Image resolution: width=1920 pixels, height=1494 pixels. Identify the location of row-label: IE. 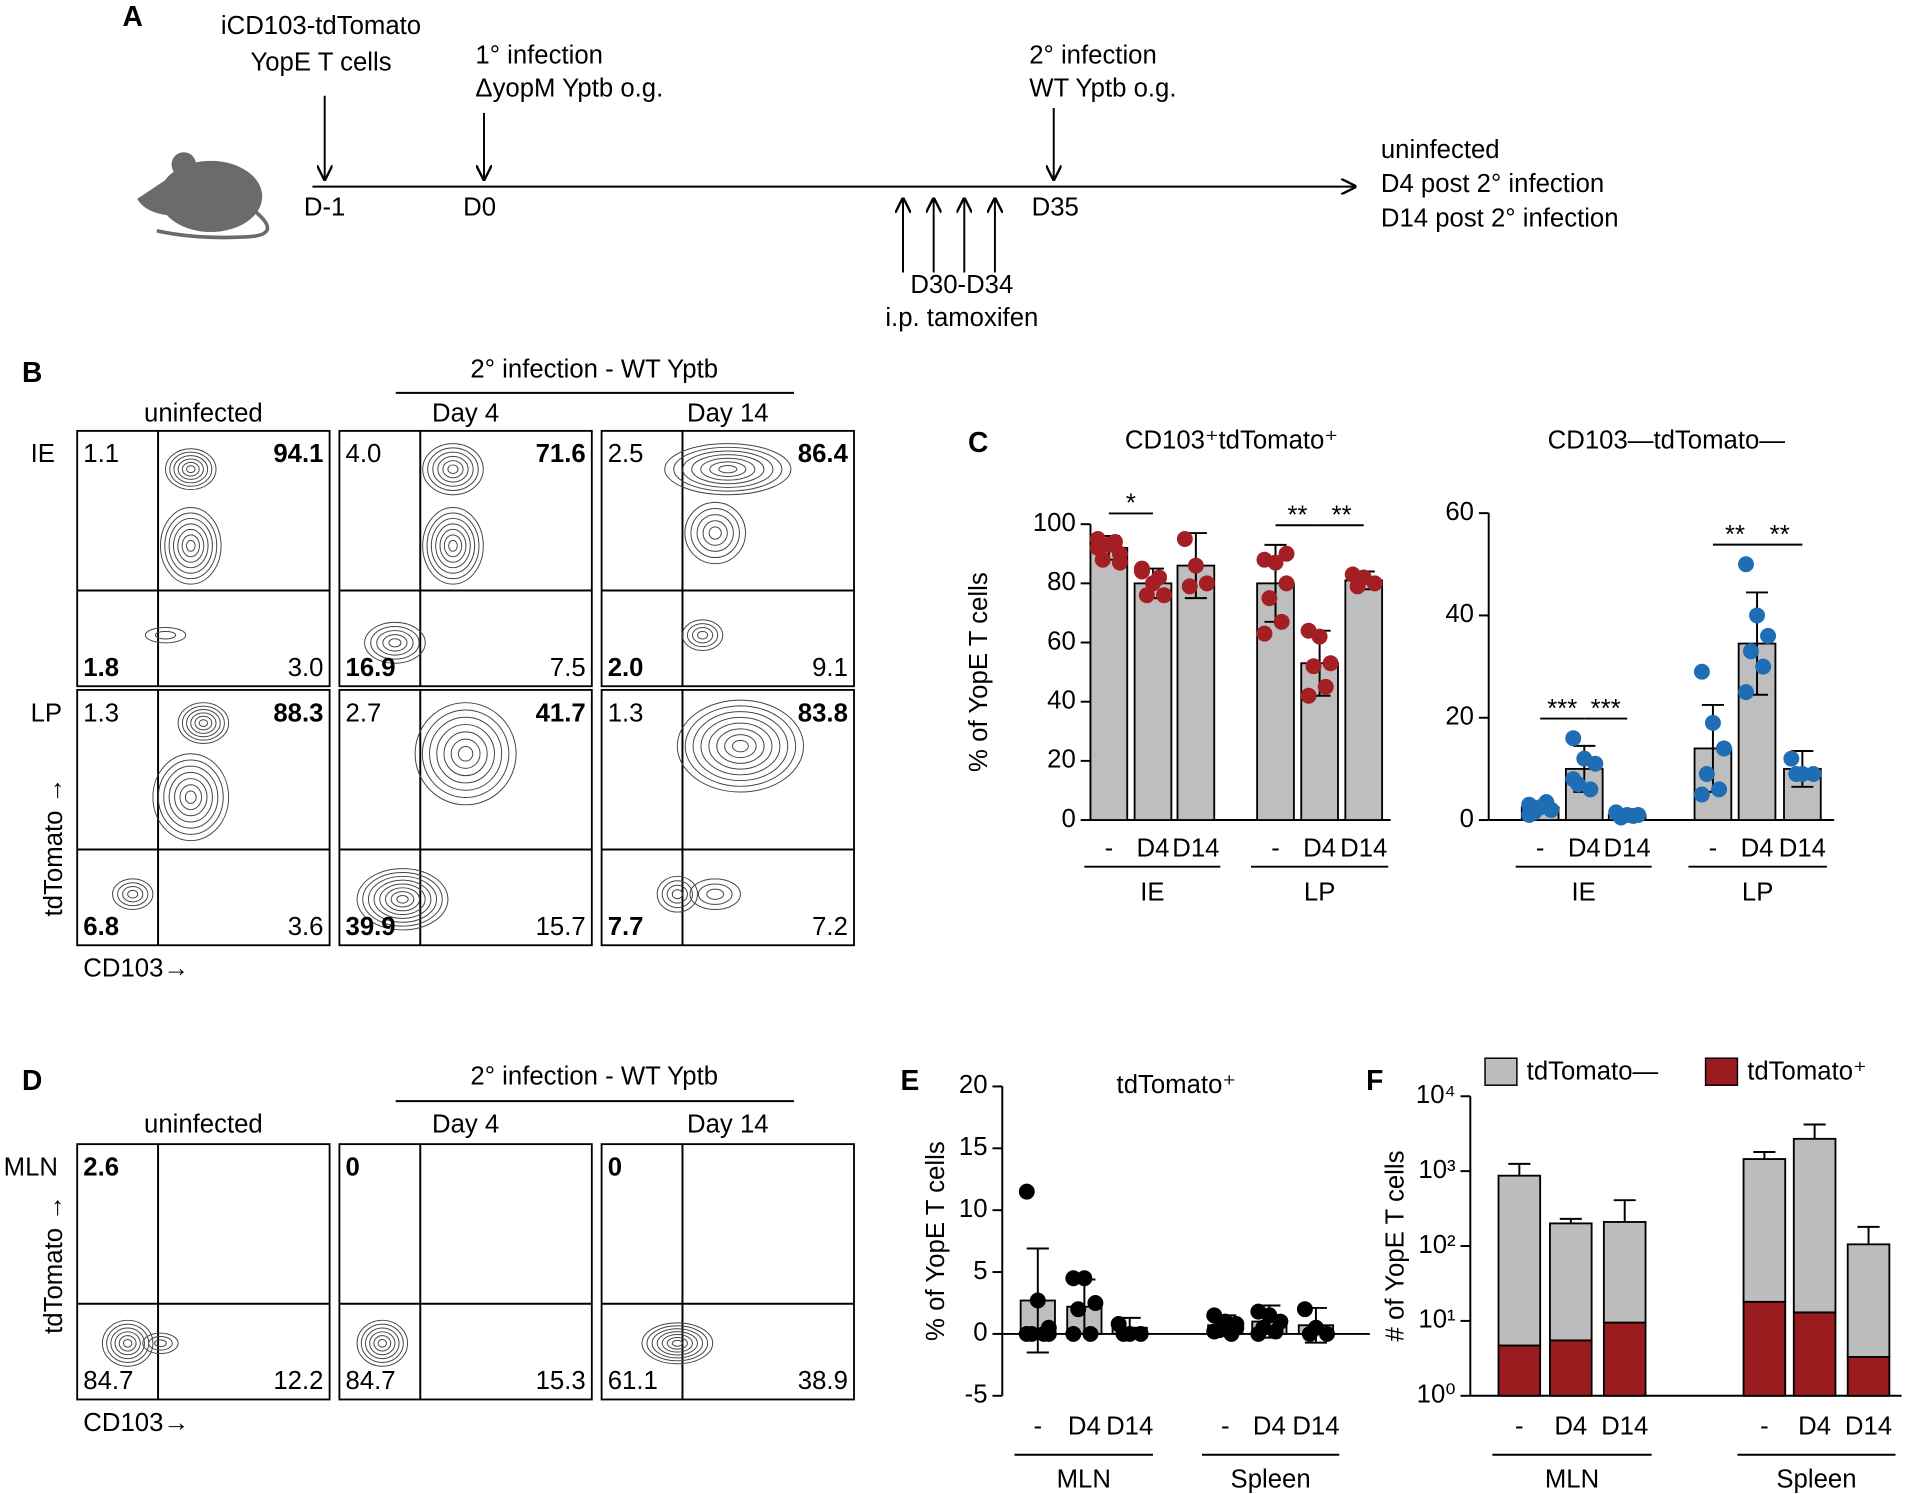
(43, 454).